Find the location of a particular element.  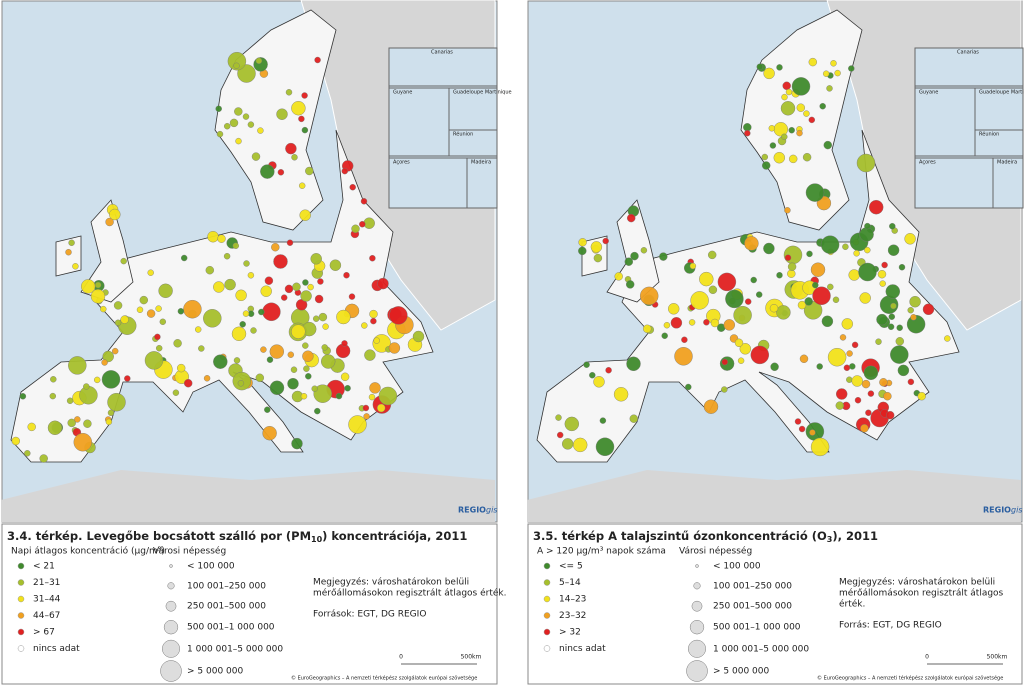

class-label: 23–32 is located at coordinates (572, 616).